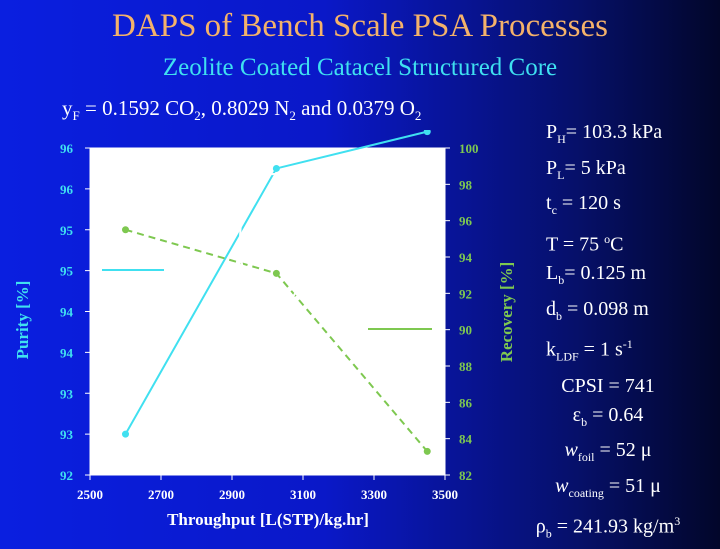 This screenshot has height=549, width=720. What do you see at coordinates (549, 203) in the screenshot?
I see `param-tc-symbol: t` at bounding box center [549, 203].